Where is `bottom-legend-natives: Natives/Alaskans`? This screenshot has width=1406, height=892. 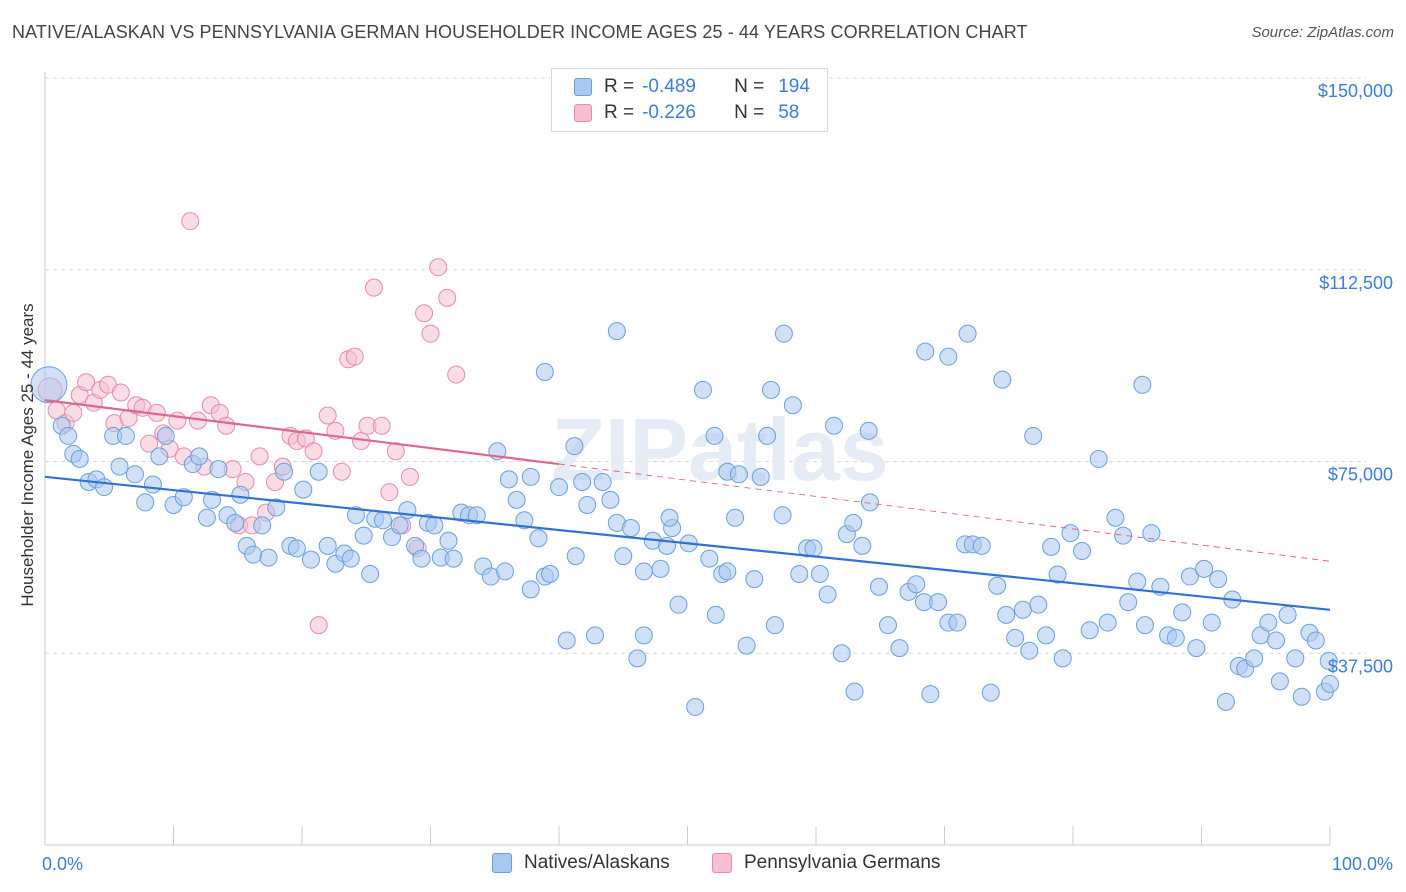
bottom-legend-natives: Natives/Alaskans is located at coordinates (581, 863).